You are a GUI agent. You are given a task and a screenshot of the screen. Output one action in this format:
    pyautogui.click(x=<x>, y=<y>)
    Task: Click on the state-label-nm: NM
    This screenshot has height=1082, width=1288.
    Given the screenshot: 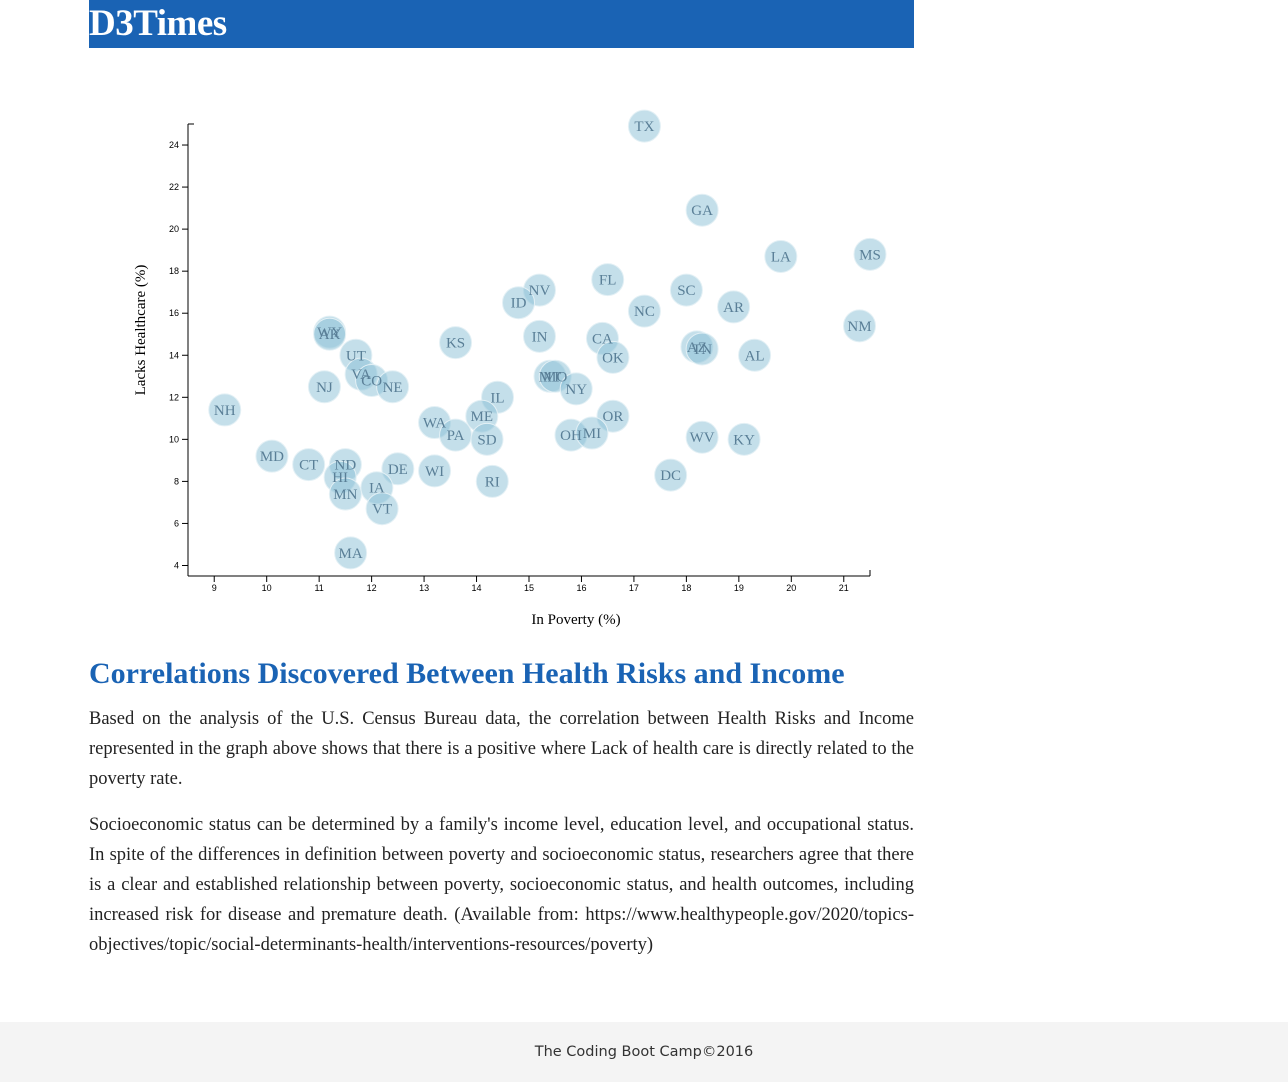 What is the action you would take?
    pyautogui.click(x=859, y=327)
    